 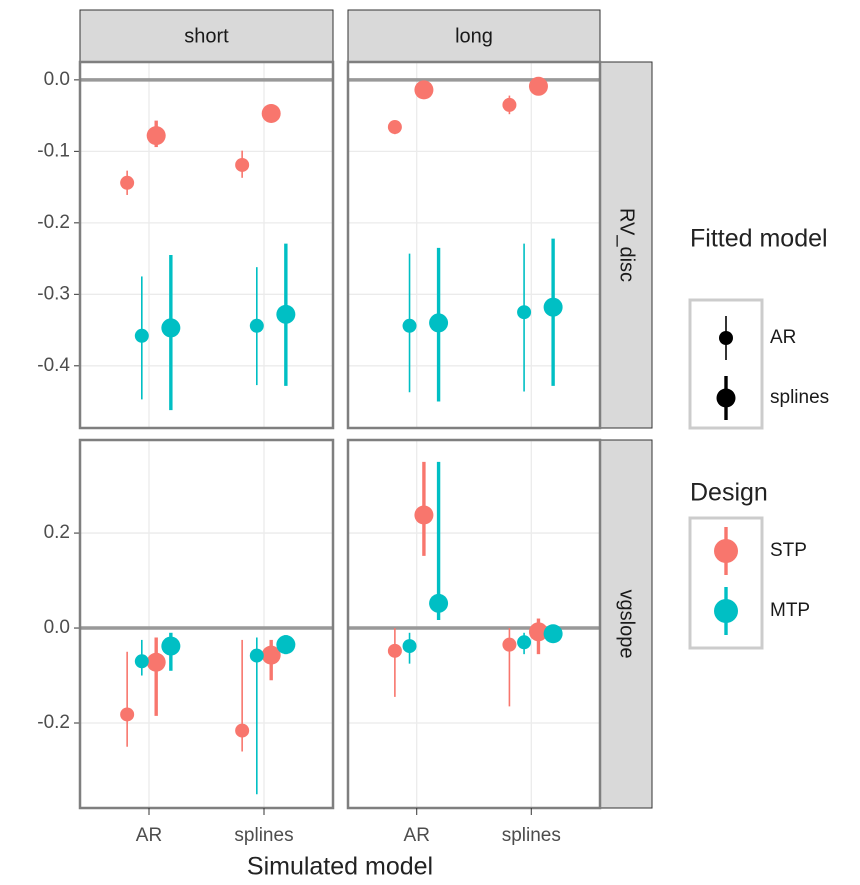 I want to click on legend-label: STP, so click(x=788, y=550).